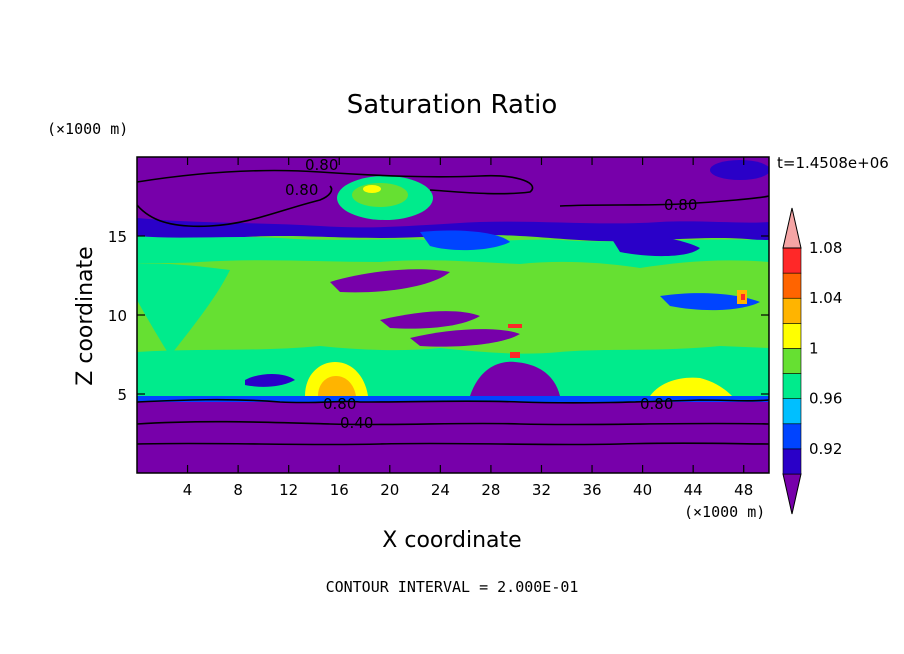 This screenshot has height=654, width=904. What do you see at coordinates (591, 490) in the screenshot?
I see `x-tick-label: 36` at bounding box center [591, 490].